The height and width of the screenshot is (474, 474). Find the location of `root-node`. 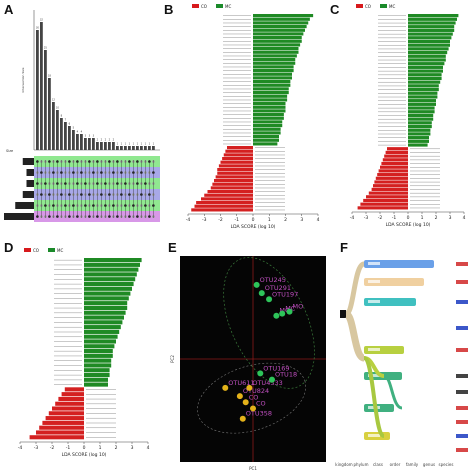

root-node is located at coordinates (343, 314).